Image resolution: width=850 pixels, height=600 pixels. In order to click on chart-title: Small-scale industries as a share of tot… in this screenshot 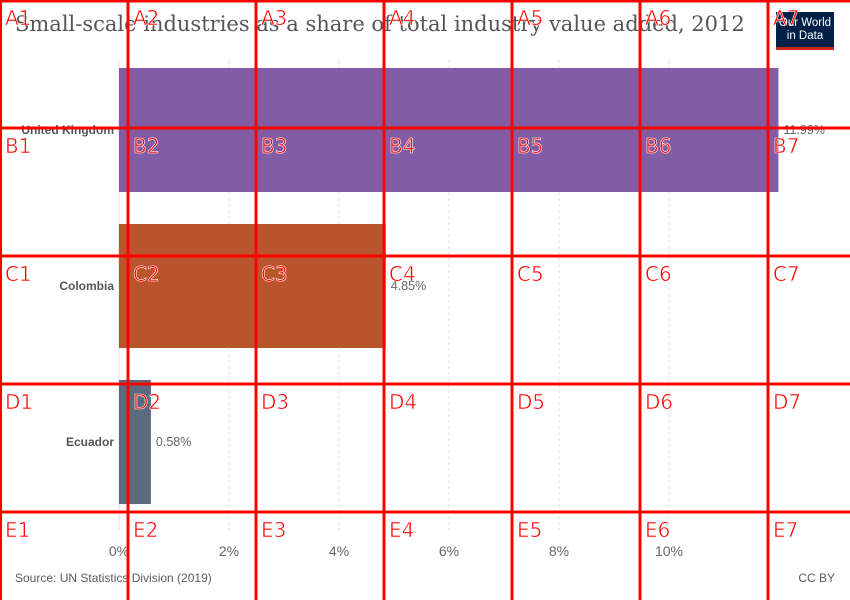, I will do `click(380, 24)`.